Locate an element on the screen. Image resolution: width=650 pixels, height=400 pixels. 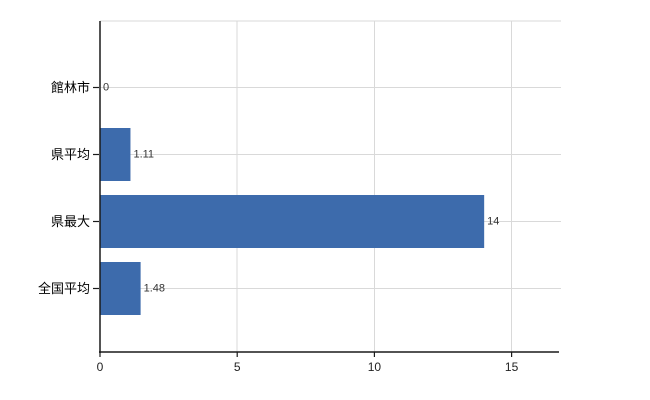
category-label-0: 館林市 is located at coordinates (70, 87).